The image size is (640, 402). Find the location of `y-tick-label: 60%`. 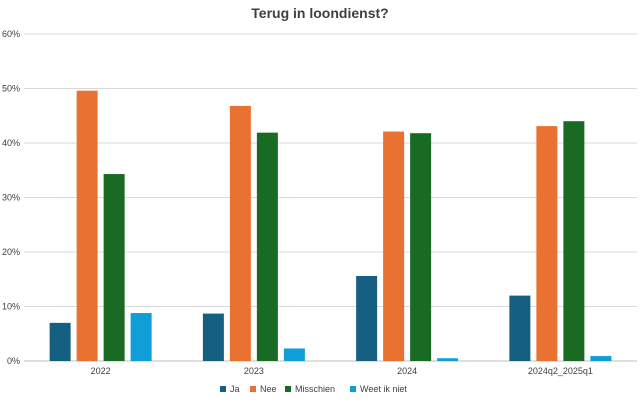

y-tick-label: 60% is located at coordinates (11, 34).